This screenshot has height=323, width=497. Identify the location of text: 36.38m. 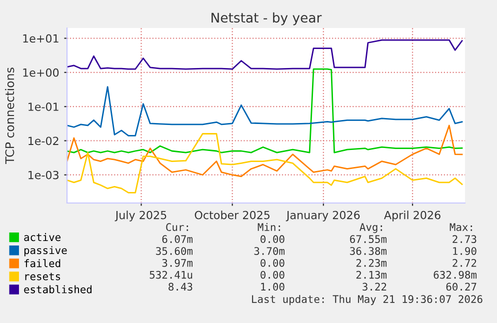
(368, 251).